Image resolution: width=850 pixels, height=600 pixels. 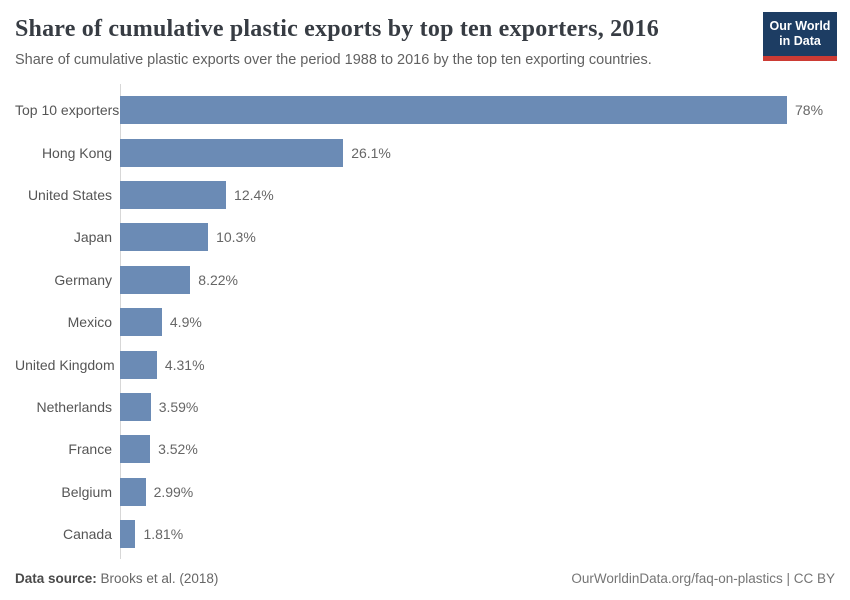 I want to click on bar-row: Hong Kong 26.1%, so click(x=425, y=152).